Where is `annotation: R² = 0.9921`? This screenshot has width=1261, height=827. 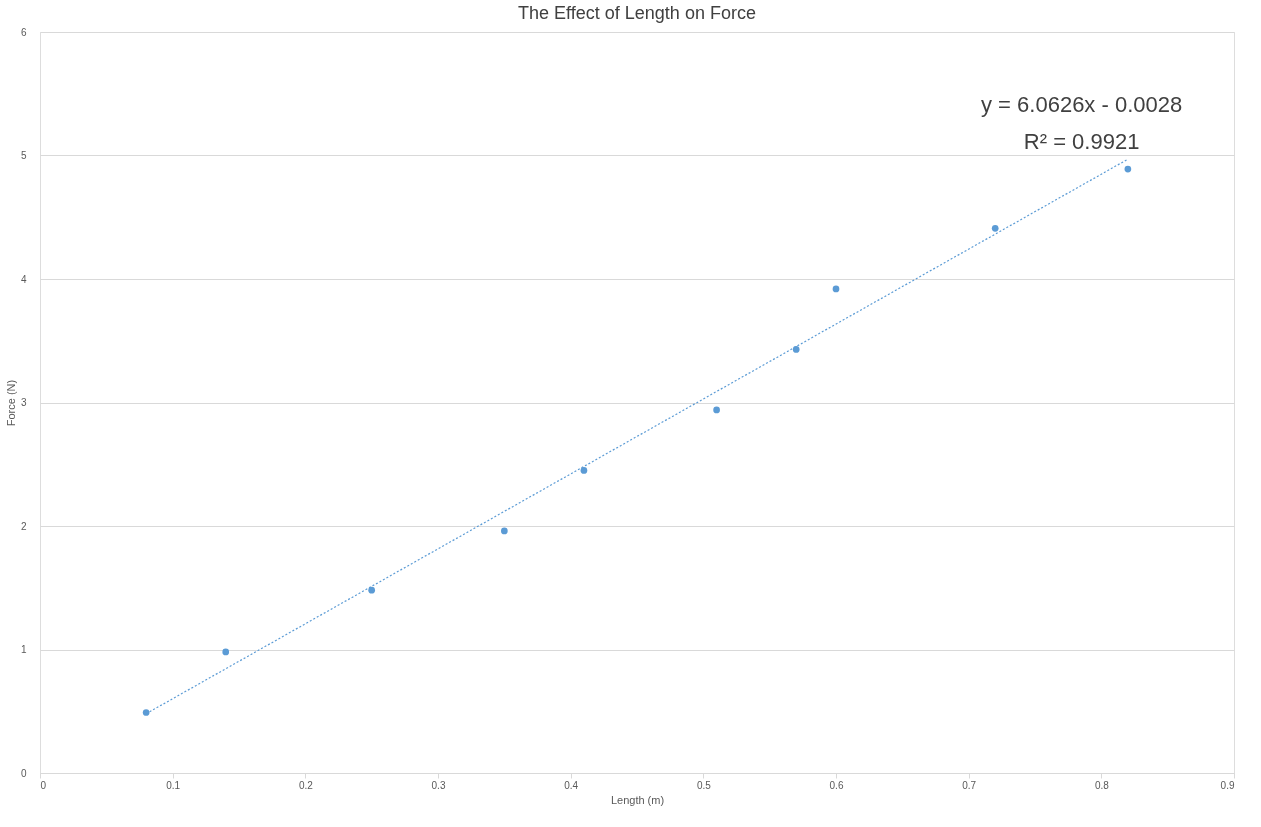 annotation: R² = 0.9921 is located at coordinates (1081, 141).